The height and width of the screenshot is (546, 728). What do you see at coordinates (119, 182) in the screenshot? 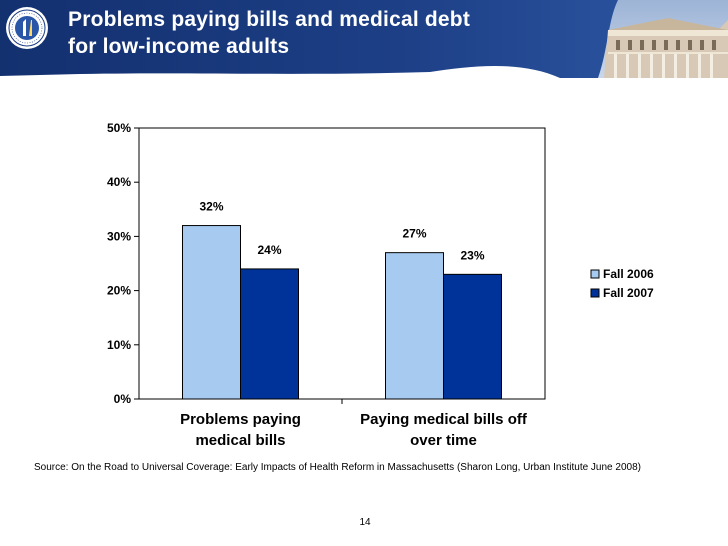
I see `y-tick-label: 40%` at bounding box center [119, 182].